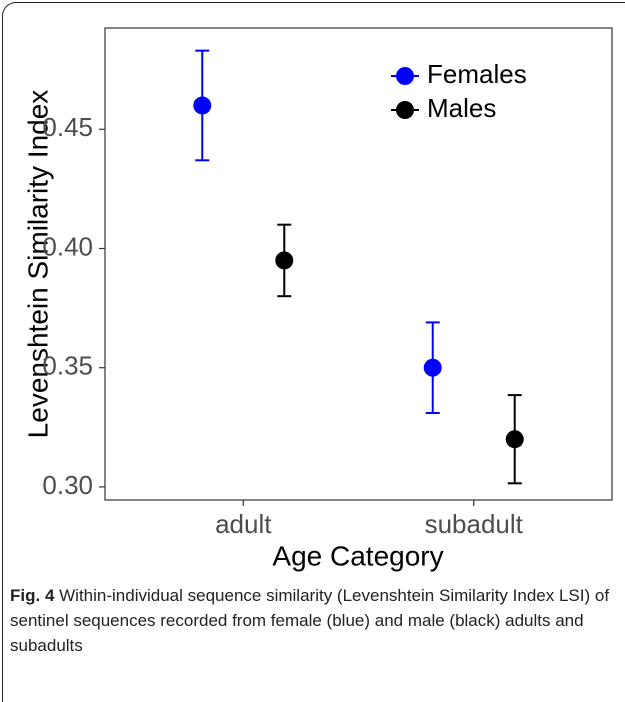 Image resolution: width=625 pixels, height=702 pixels. I want to click on y-tick-label: 0.40, so click(67, 246).